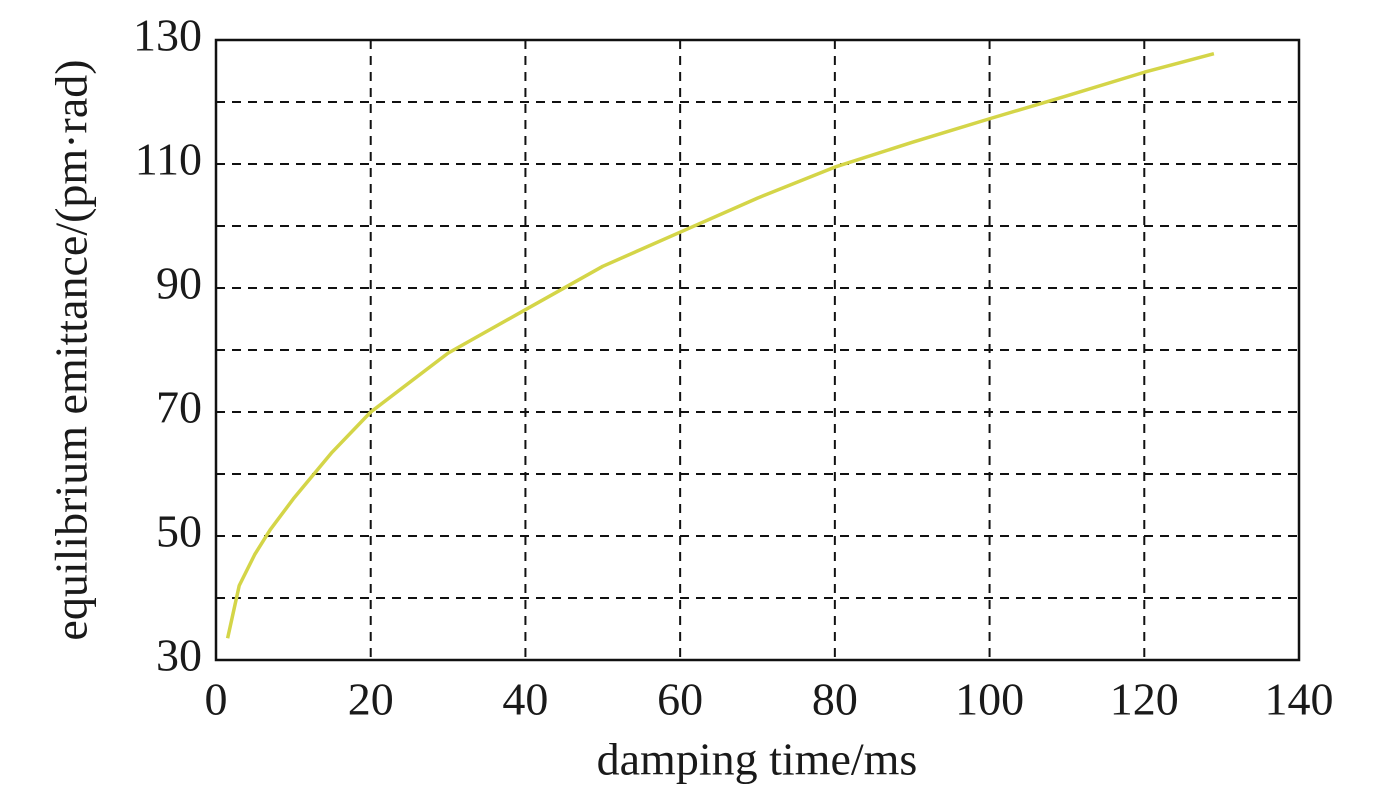 The width and height of the screenshot is (1378, 796). I want to click on x-tick-label: 100, so click(989, 699).